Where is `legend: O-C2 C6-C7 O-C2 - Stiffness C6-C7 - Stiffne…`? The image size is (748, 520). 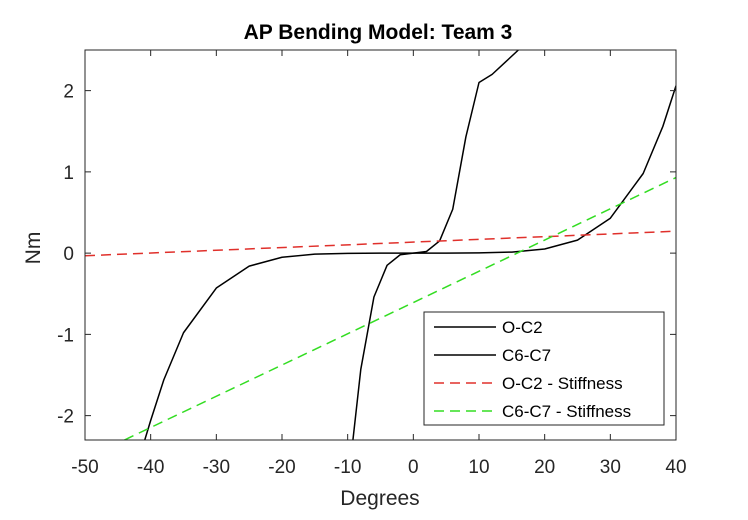 legend: O-C2 C6-C7 O-C2 - Stiffness C6-C7 - Stiffne… is located at coordinates (544, 368).